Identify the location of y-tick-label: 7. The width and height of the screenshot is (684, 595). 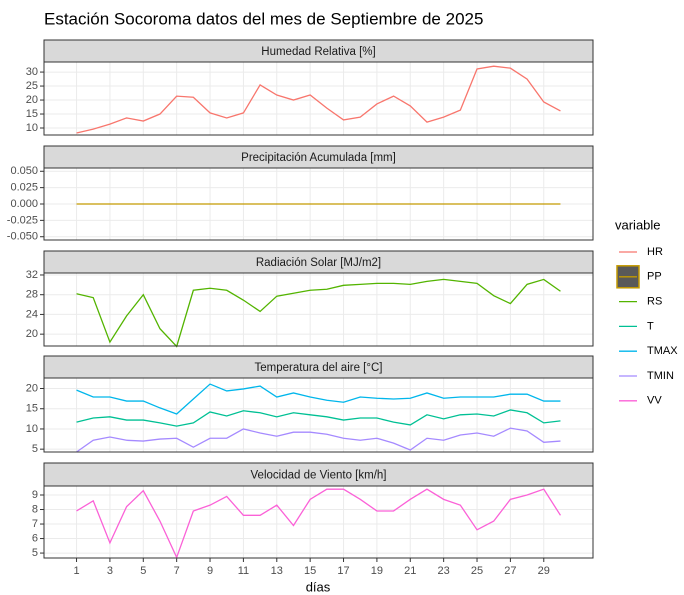
(35, 524).